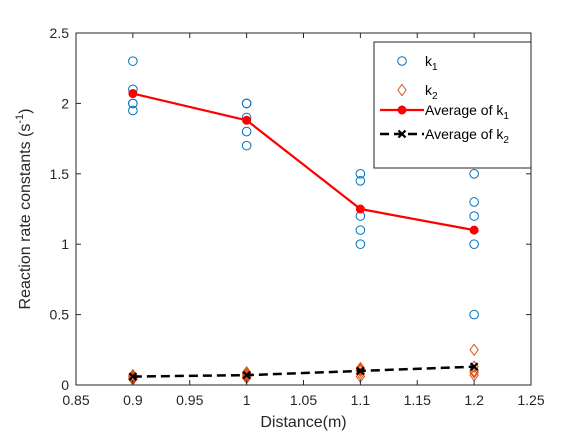 This screenshot has width=584, height=438. What do you see at coordinates (417, 92) in the screenshot?
I see `legend-entry: k2` at bounding box center [417, 92].